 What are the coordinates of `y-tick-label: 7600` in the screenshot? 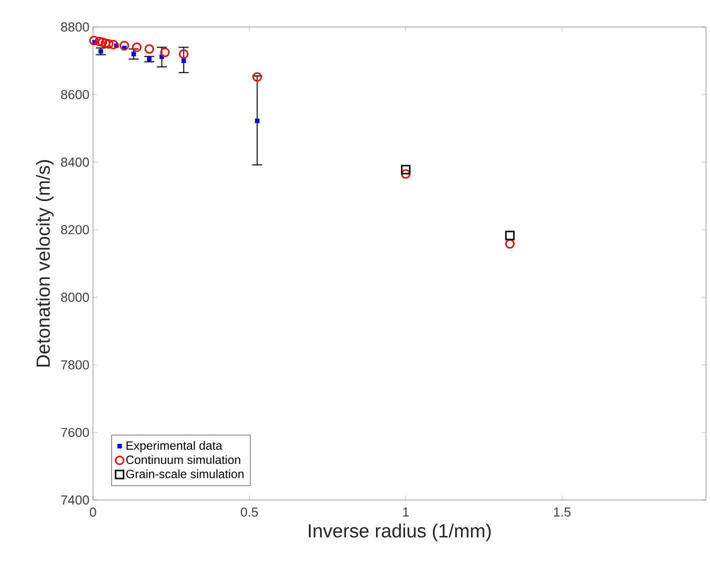 It's located at (75, 433).